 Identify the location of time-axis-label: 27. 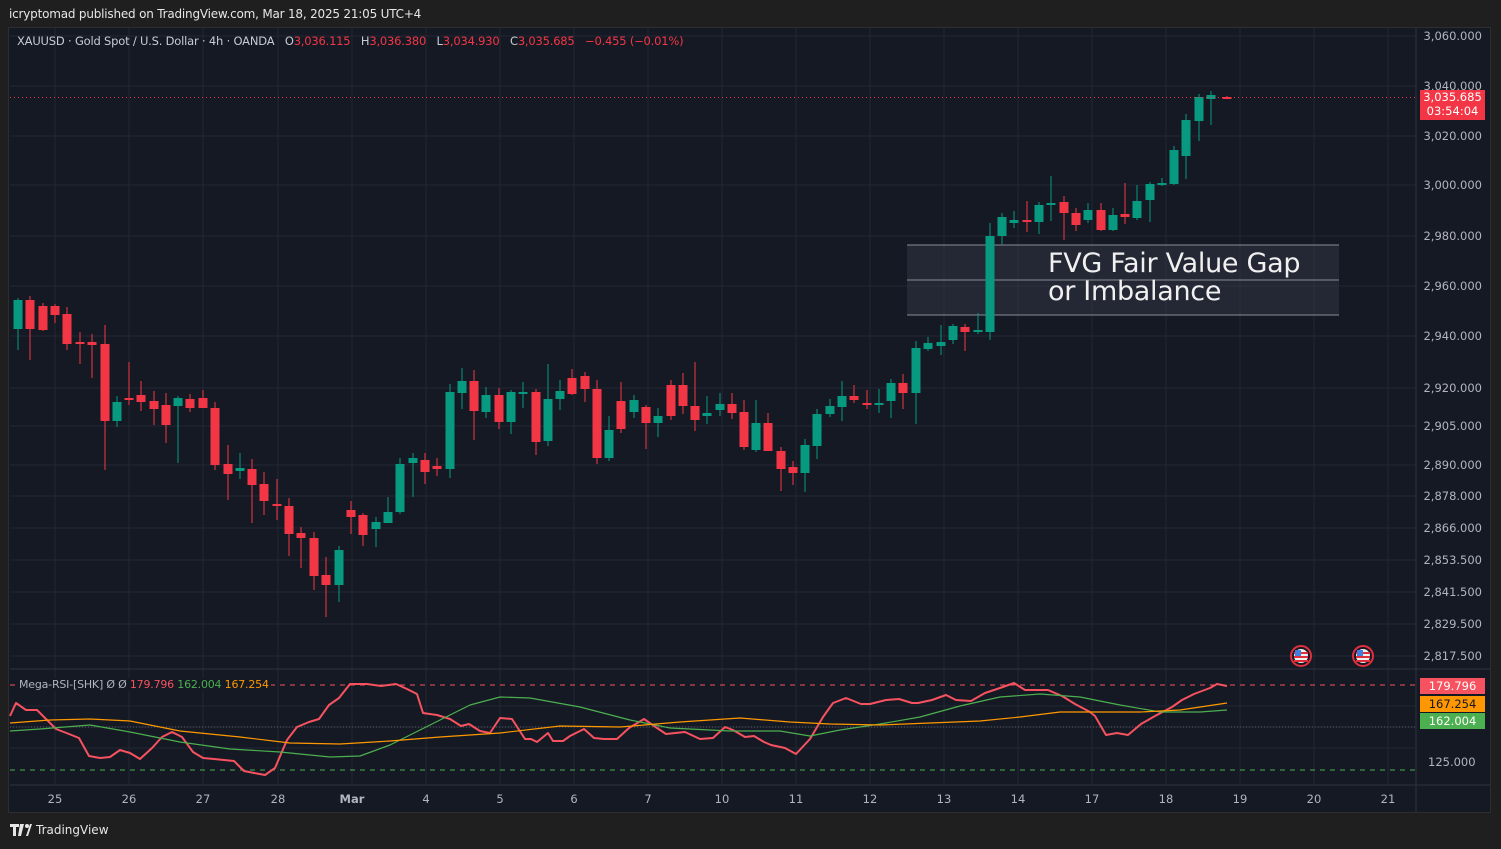
(203, 799).